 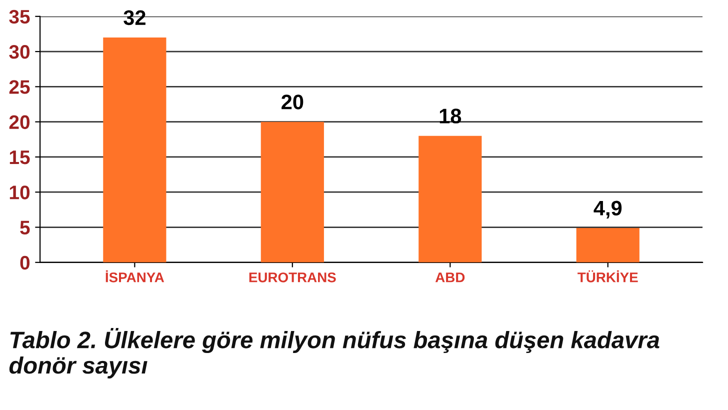 What do you see at coordinates (20, 193) in the screenshot?
I see `y-tick-label: 10` at bounding box center [20, 193].